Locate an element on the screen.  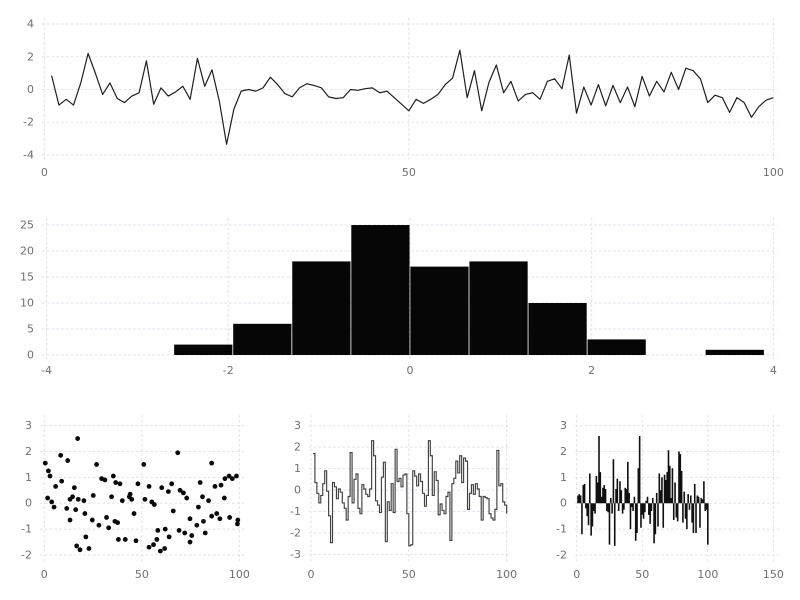
x-tick-label: -2 is located at coordinates (228, 370).